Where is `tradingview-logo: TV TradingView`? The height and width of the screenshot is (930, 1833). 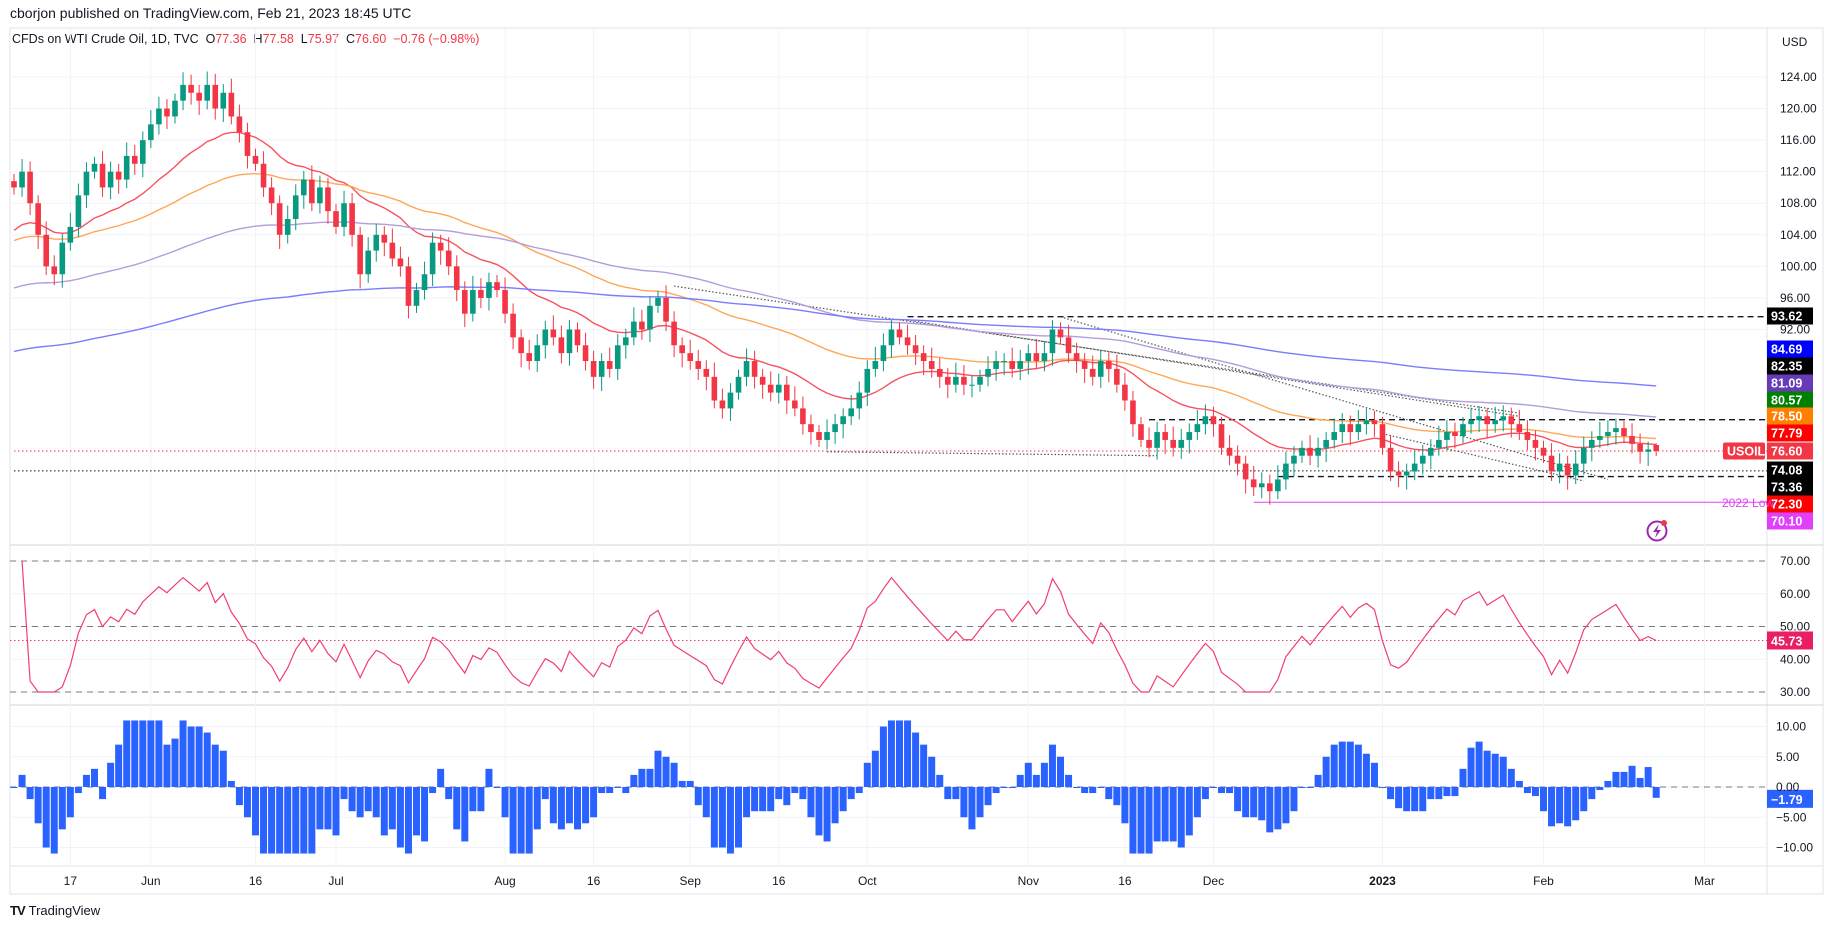 tradingview-logo: TV TradingView is located at coordinates (55, 910).